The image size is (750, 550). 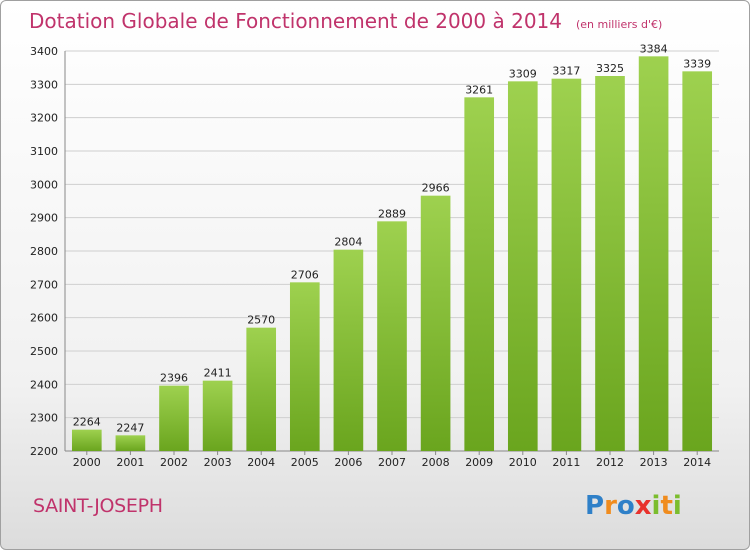 I want to click on x-tick-label: 2012, so click(x=610, y=462).